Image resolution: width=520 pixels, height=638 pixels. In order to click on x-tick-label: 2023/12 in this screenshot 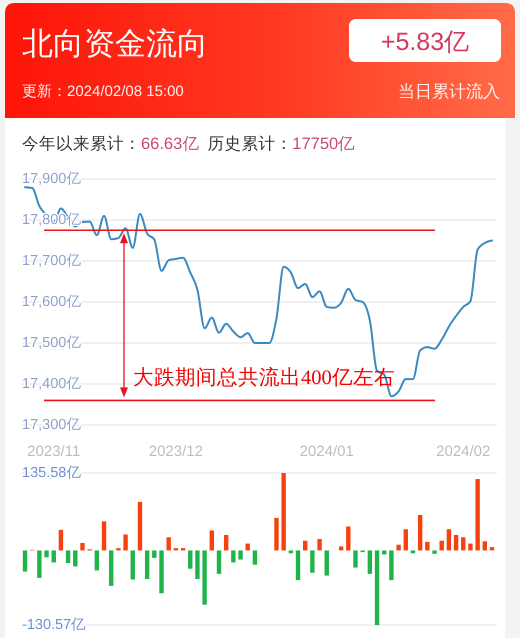, I will do `click(175, 451)`.